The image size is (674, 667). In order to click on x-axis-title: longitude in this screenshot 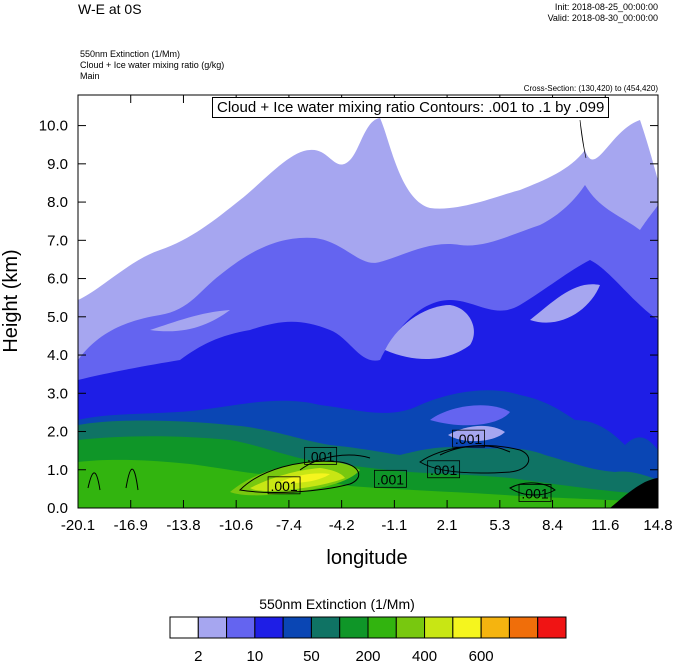, I will do `click(366, 558)`.